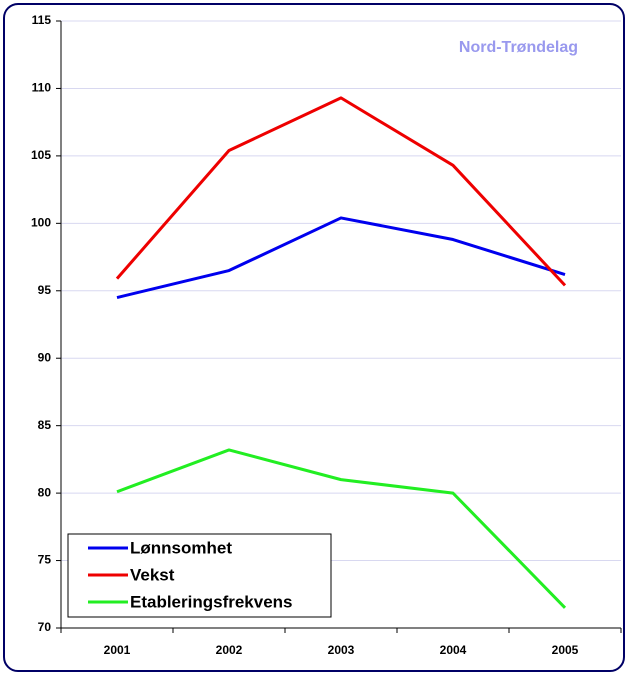 Image resolution: width=628 pixels, height=675 pixels. Describe the element at coordinates (117, 650) in the screenshot. I see `x-tick-label: 2001` at that location.